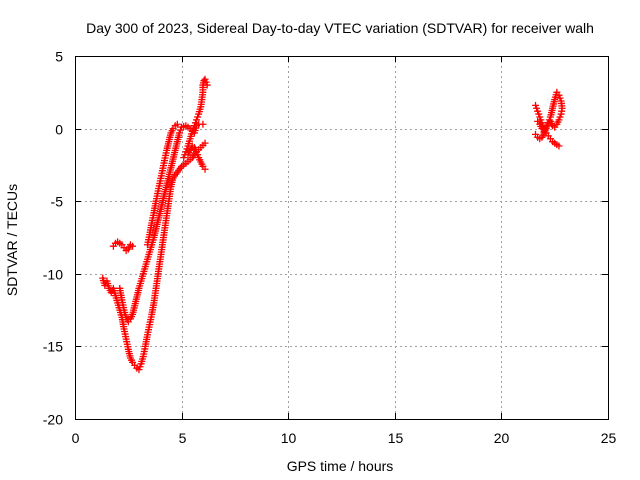 The height and width of the screenshot is (480, 640). I want to click on x-tick-label: 10, so click(289, 438).